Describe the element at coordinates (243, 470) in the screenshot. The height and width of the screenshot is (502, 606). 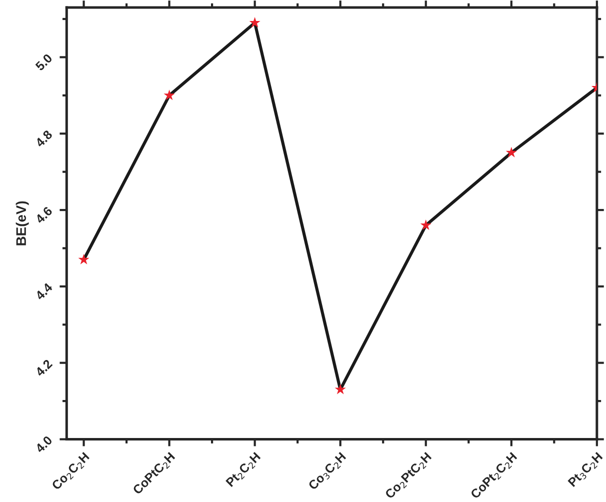
I see `x-tick-label: Pt$_{2}$C$_{2}$H` at that location.